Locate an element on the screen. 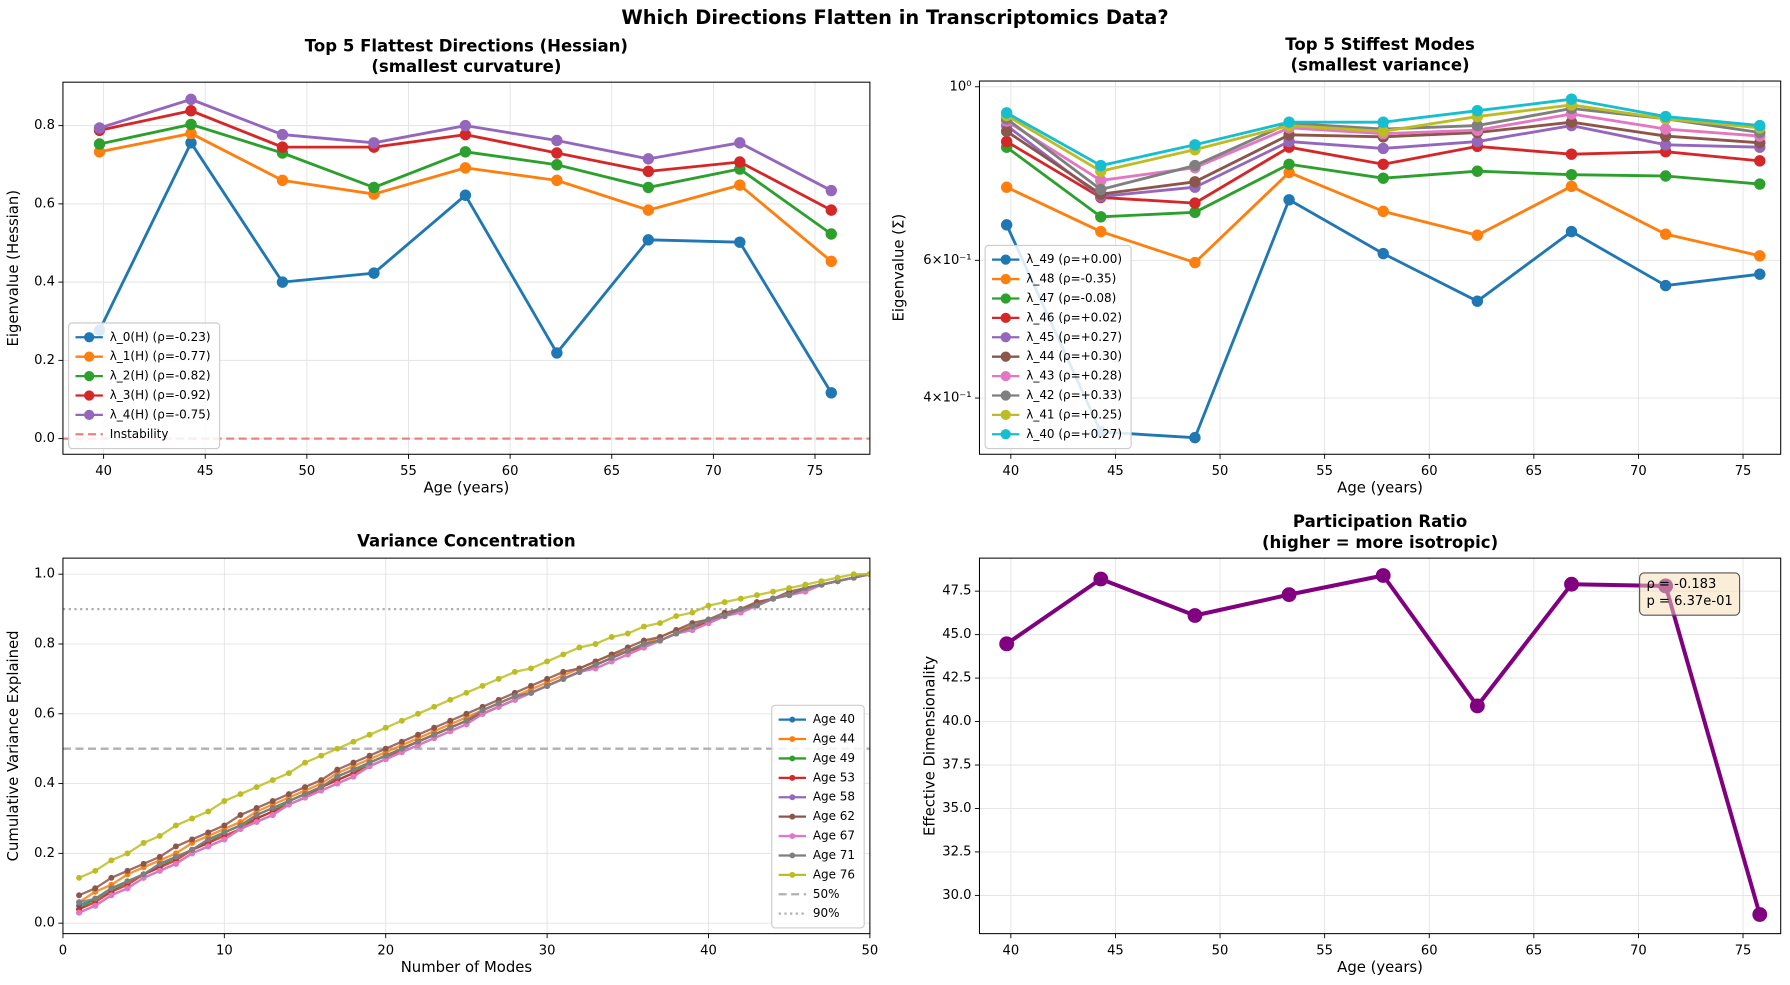  x-tick-label: 65 is located at coordinates (1534, 471).